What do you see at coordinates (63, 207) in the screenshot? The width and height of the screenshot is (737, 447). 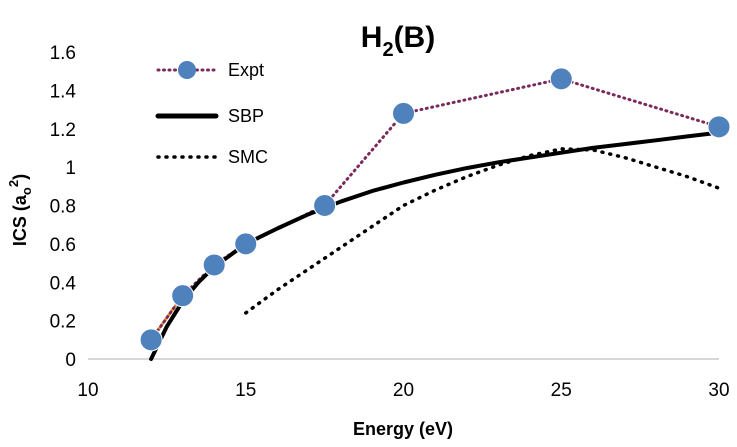 I see `y-tick-label: 0.8` at bounding box center [63, 207].